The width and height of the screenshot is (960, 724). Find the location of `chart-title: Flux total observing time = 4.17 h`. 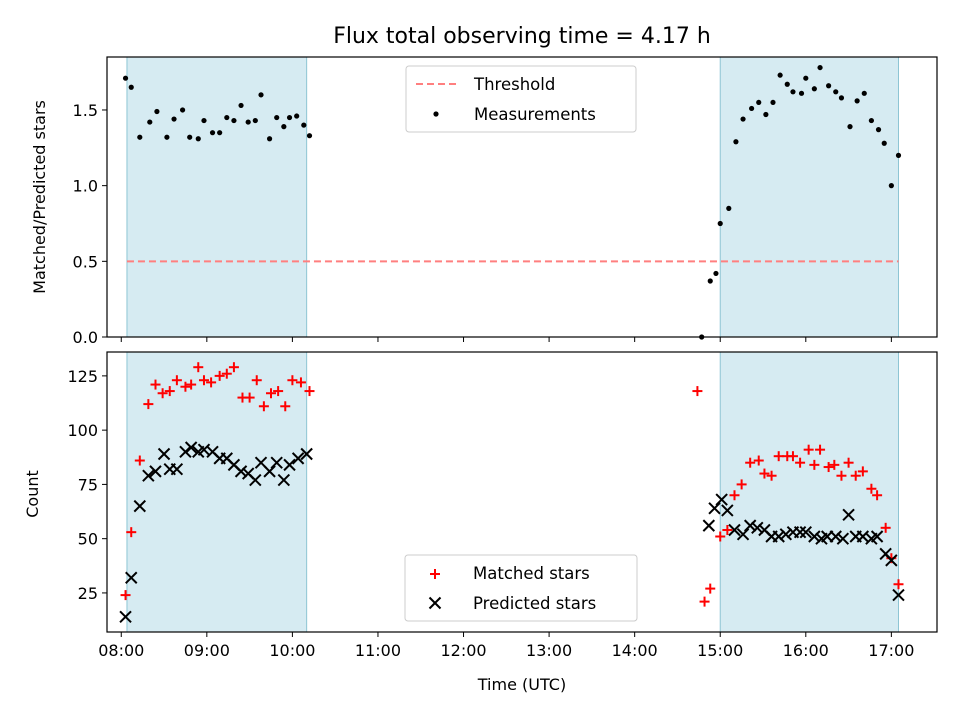

chart-title: Flux total observing time = 4.17 h is located at coordinates (522, 36).